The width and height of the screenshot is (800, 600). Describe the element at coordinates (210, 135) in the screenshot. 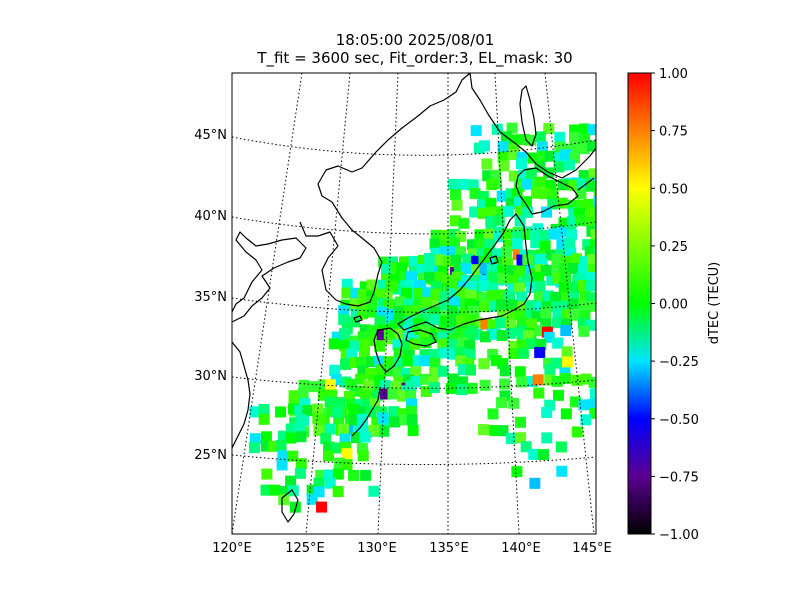

I see `lat-label-45: 45°N` at that location.